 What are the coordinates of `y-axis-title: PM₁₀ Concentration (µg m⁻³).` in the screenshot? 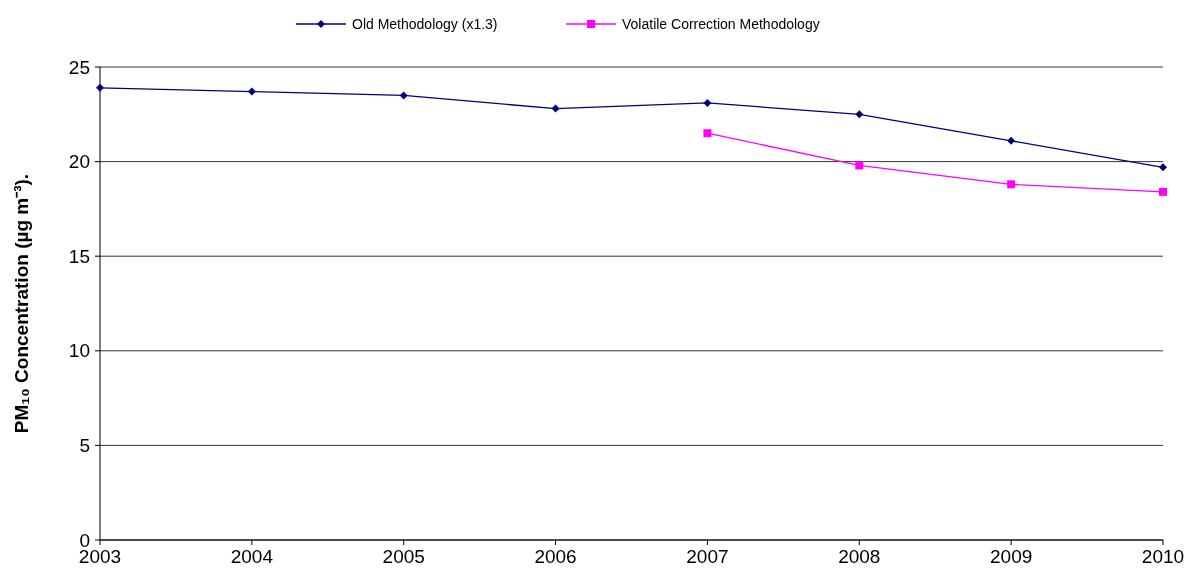 It's located at (21, 303).